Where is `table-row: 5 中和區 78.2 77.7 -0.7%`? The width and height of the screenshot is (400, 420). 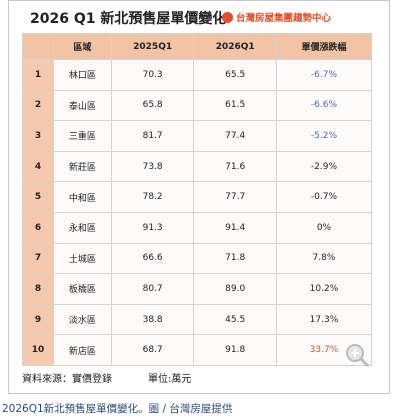
table-row: 5 中和區 78.2 77.7 -0.7% is located at coordinates (197, 197).